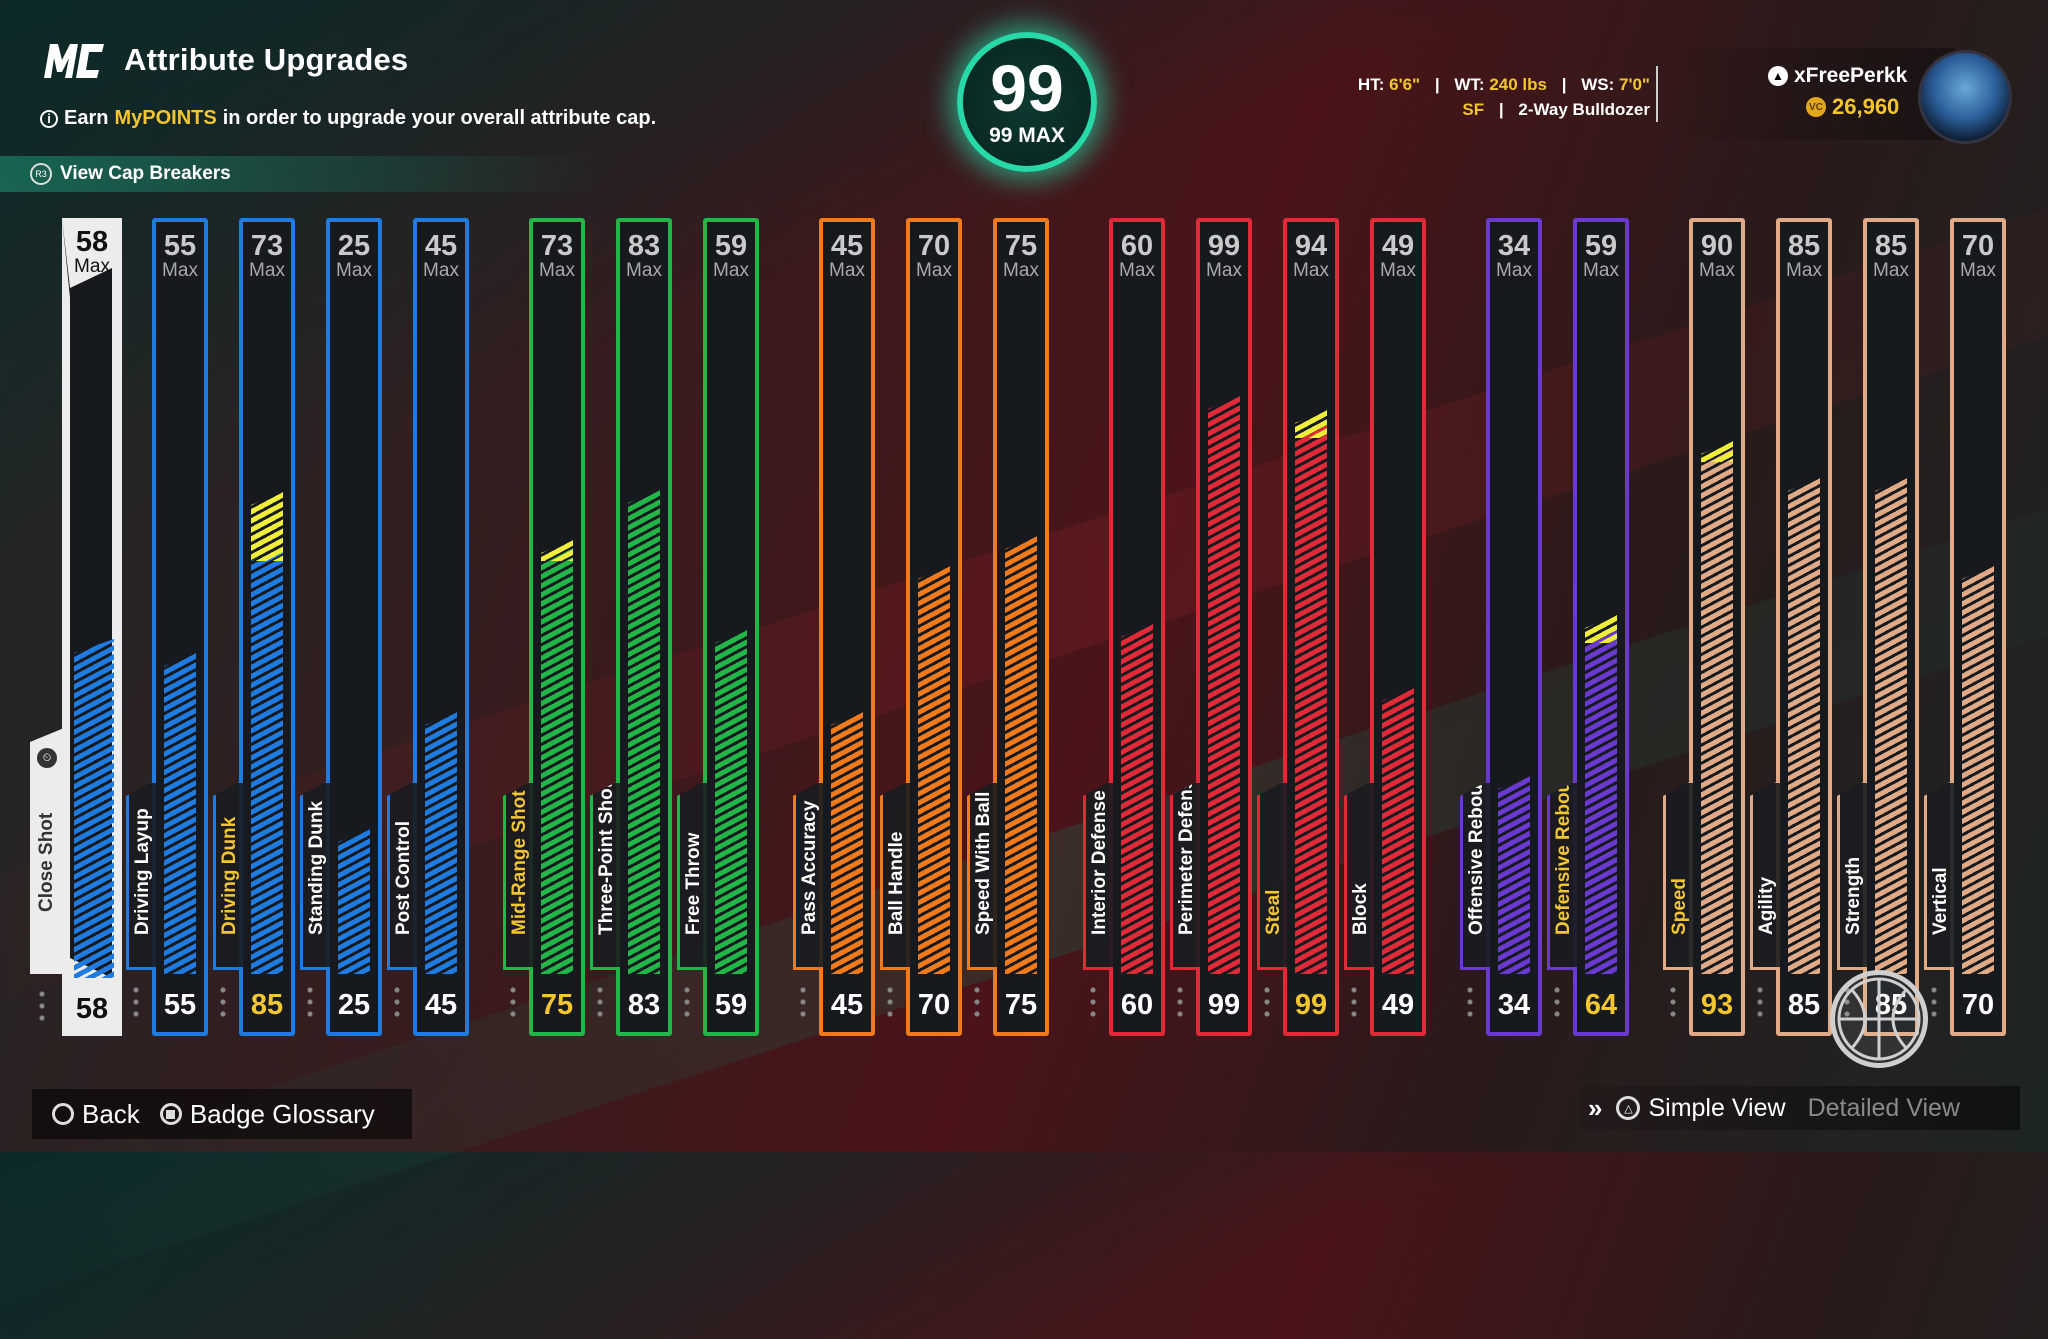  What do you see at coordinates (428, 627) in the screenshot?
I see `attribute-bar-post-control: 45 Max 45 Post Control` at bounding box center [428, 627].